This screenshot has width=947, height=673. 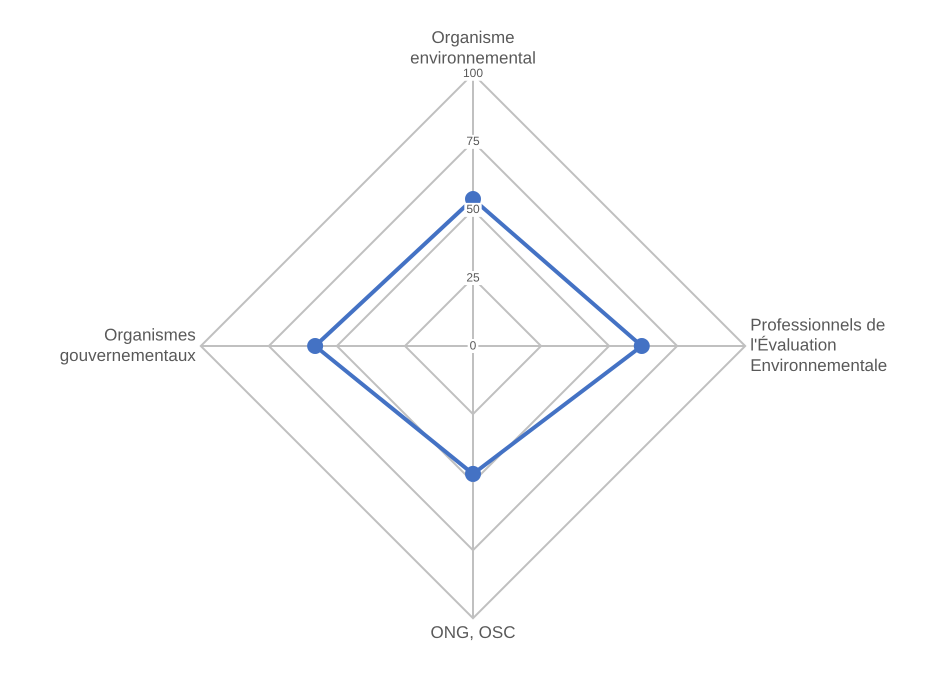 What do you see at coordinates (473, 277) in the screenshot?
I see `y-tick-label: 25` at bounding box center [473, 277].